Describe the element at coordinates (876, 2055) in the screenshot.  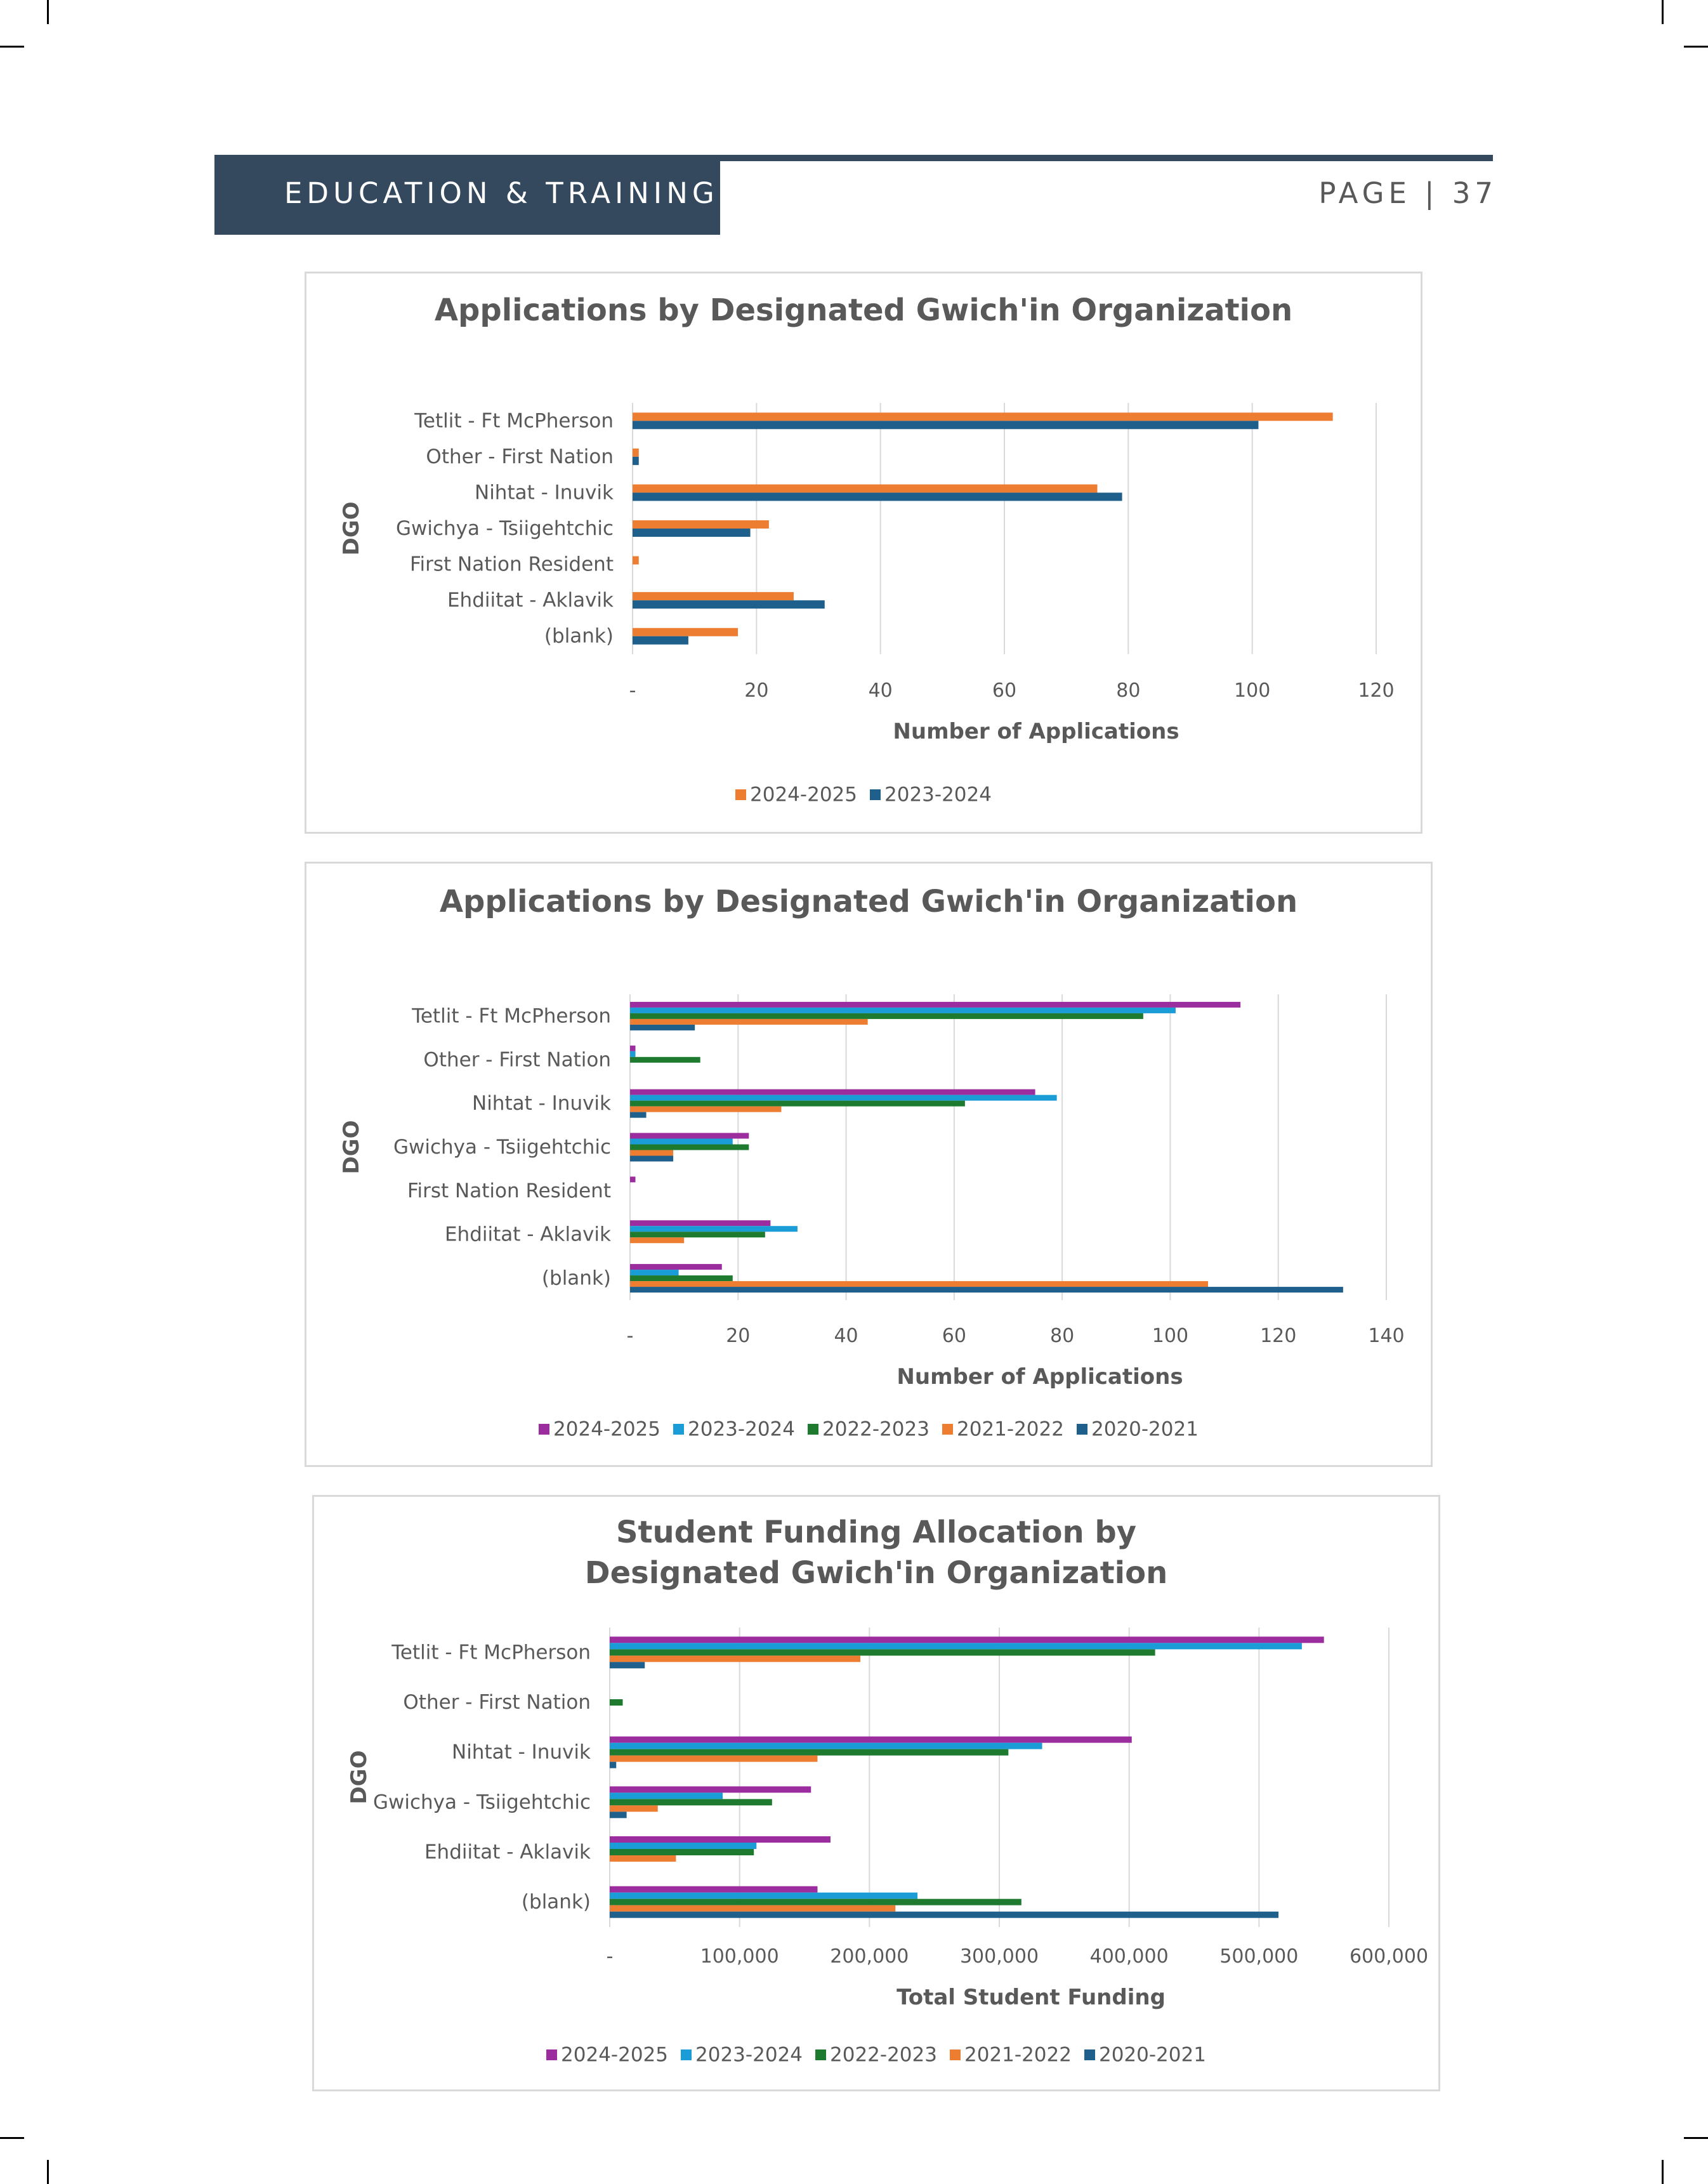
I see `legend-item: 2022-2023` at that location.